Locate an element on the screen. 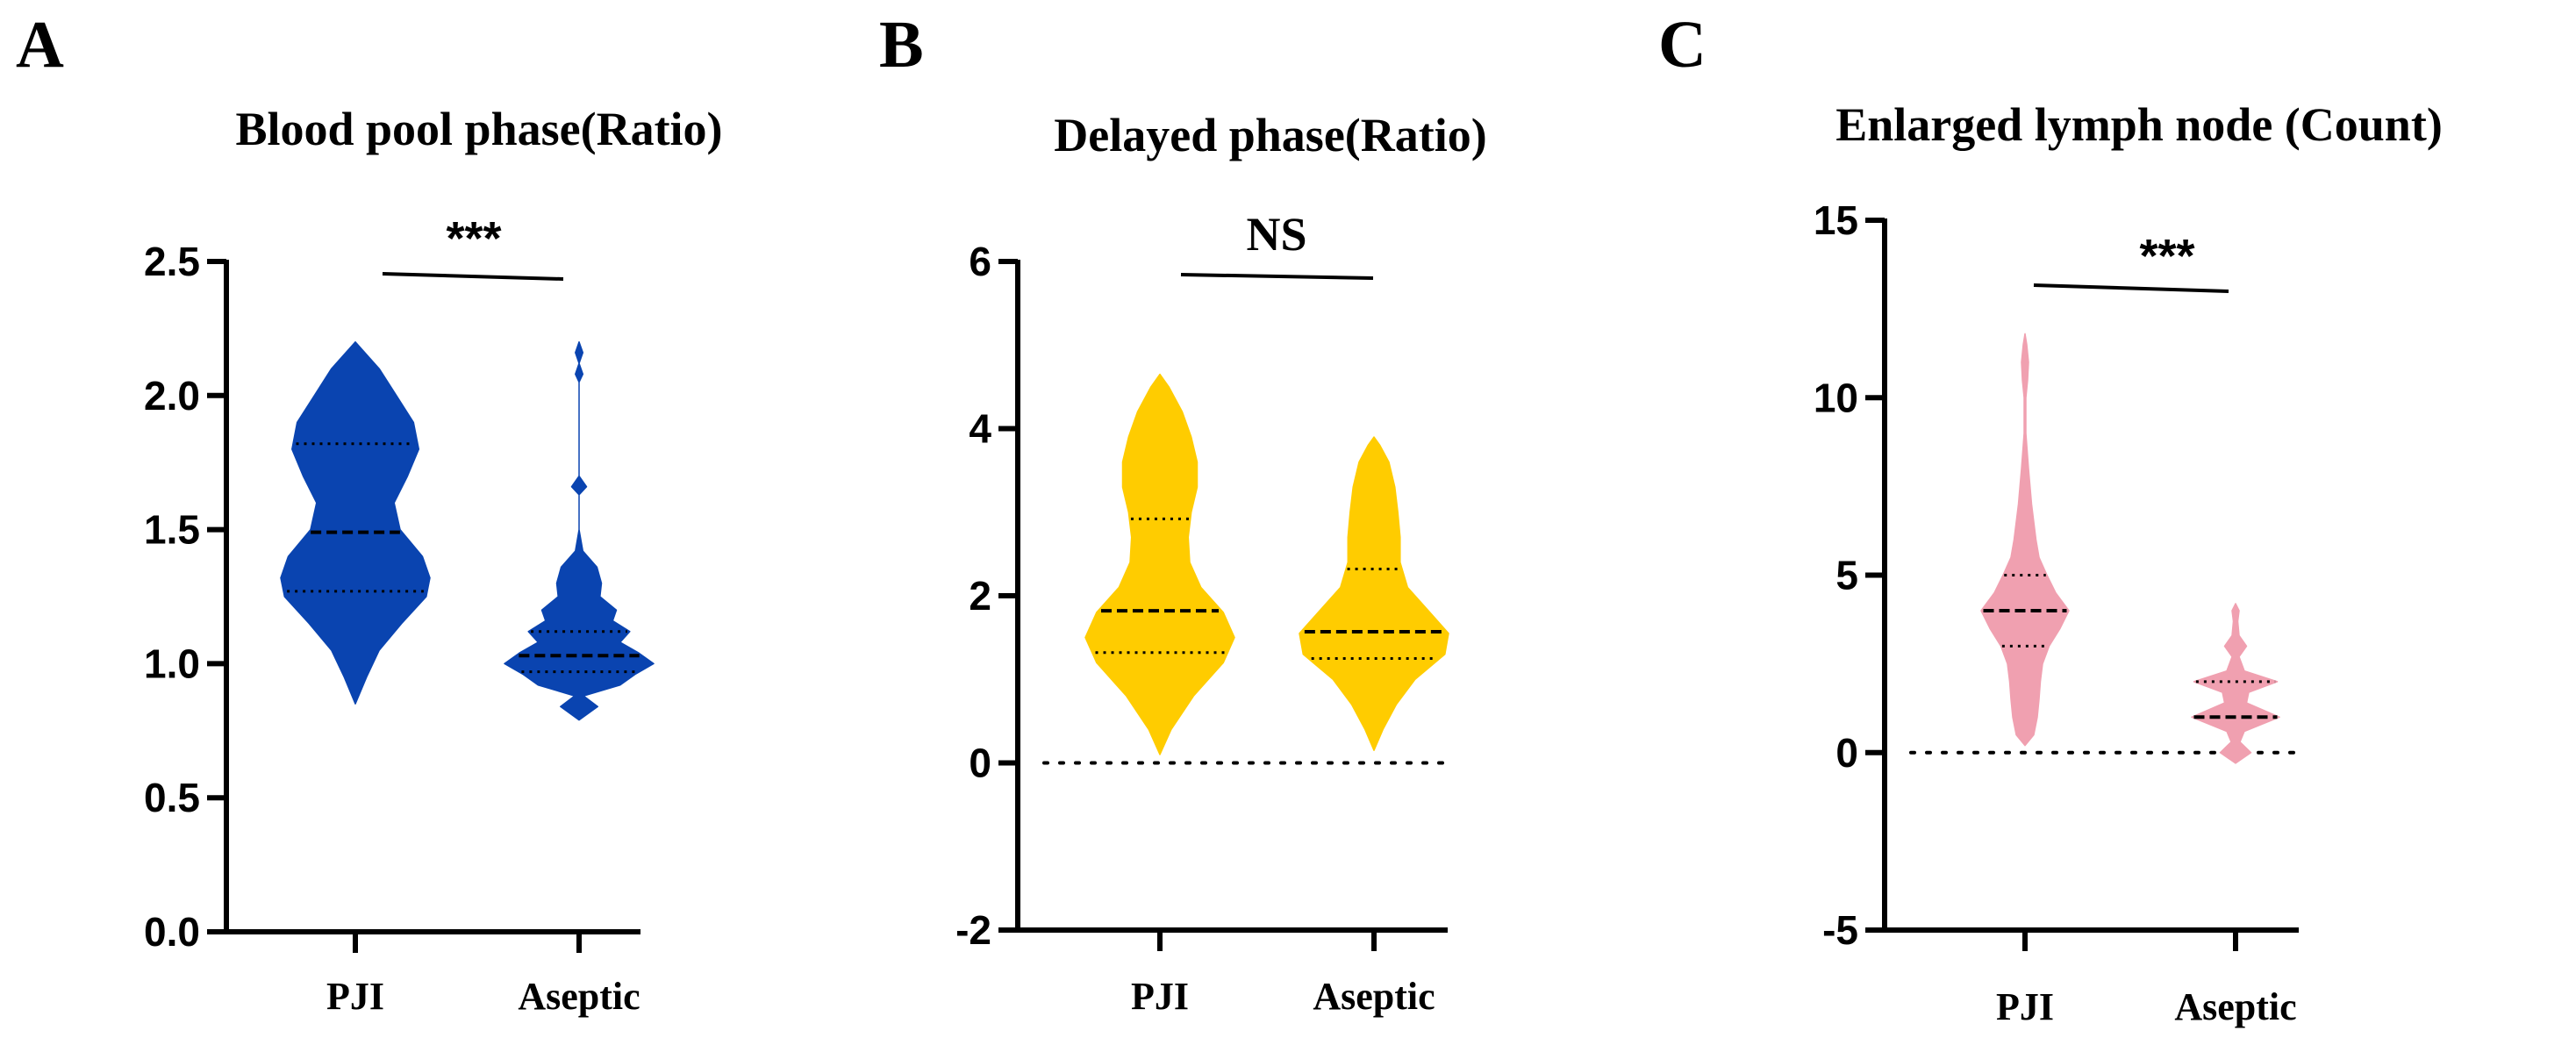  panel-c-violin-pji is located at coordinates (2025, 540).